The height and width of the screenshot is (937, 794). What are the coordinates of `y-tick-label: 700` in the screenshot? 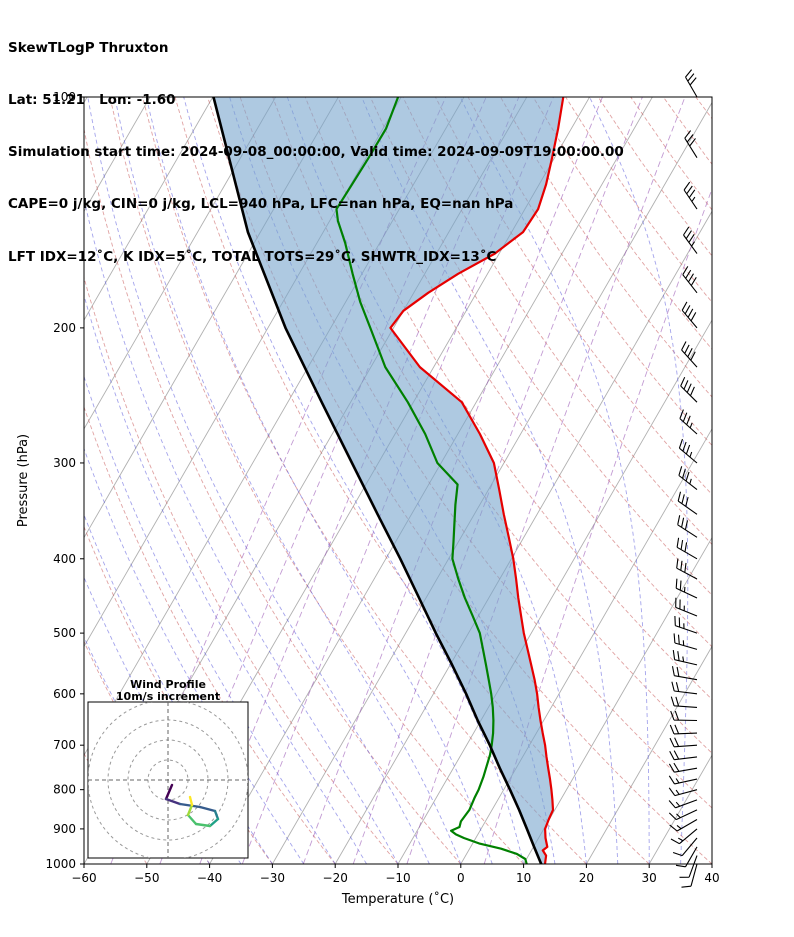 It's located at (64, 745).